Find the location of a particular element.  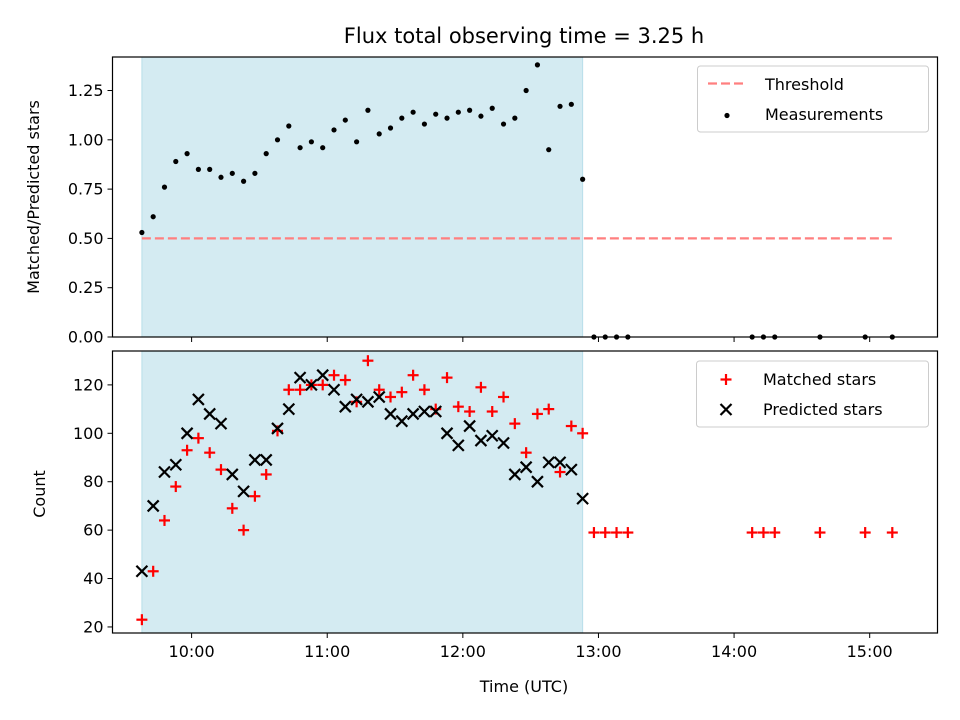

bottom-y-tick-label: 20 is located at coordinates (93, 626).